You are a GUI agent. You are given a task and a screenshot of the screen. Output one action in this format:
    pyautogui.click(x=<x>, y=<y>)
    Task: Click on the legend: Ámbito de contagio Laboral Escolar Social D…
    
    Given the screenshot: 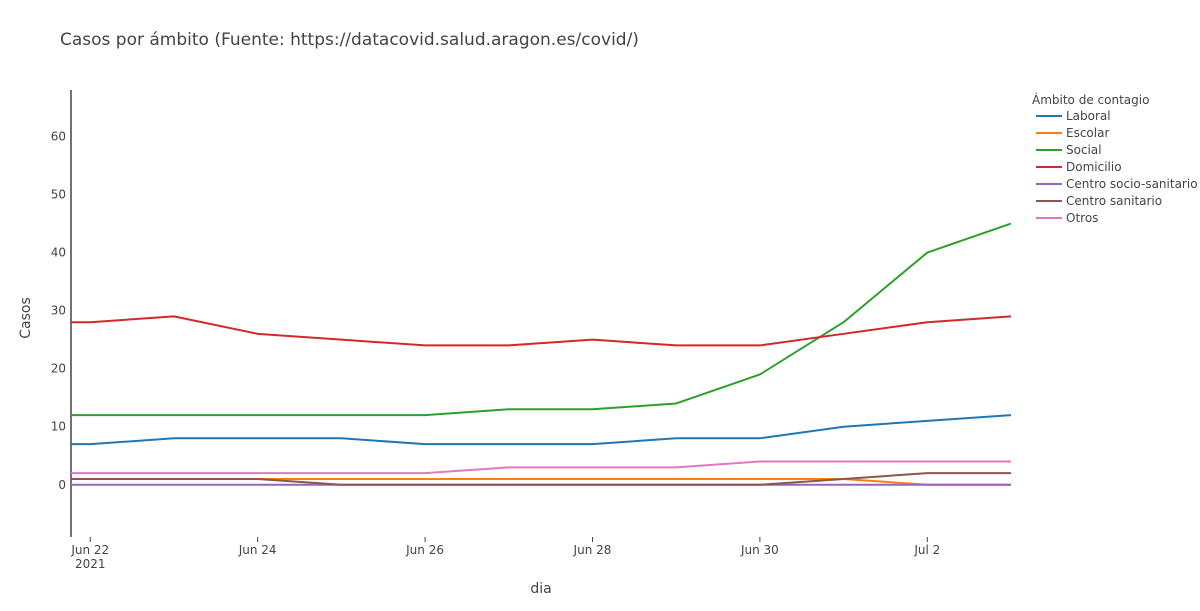 What is the action you would take?
    pyautogui.click(x=1115, y=158)
    